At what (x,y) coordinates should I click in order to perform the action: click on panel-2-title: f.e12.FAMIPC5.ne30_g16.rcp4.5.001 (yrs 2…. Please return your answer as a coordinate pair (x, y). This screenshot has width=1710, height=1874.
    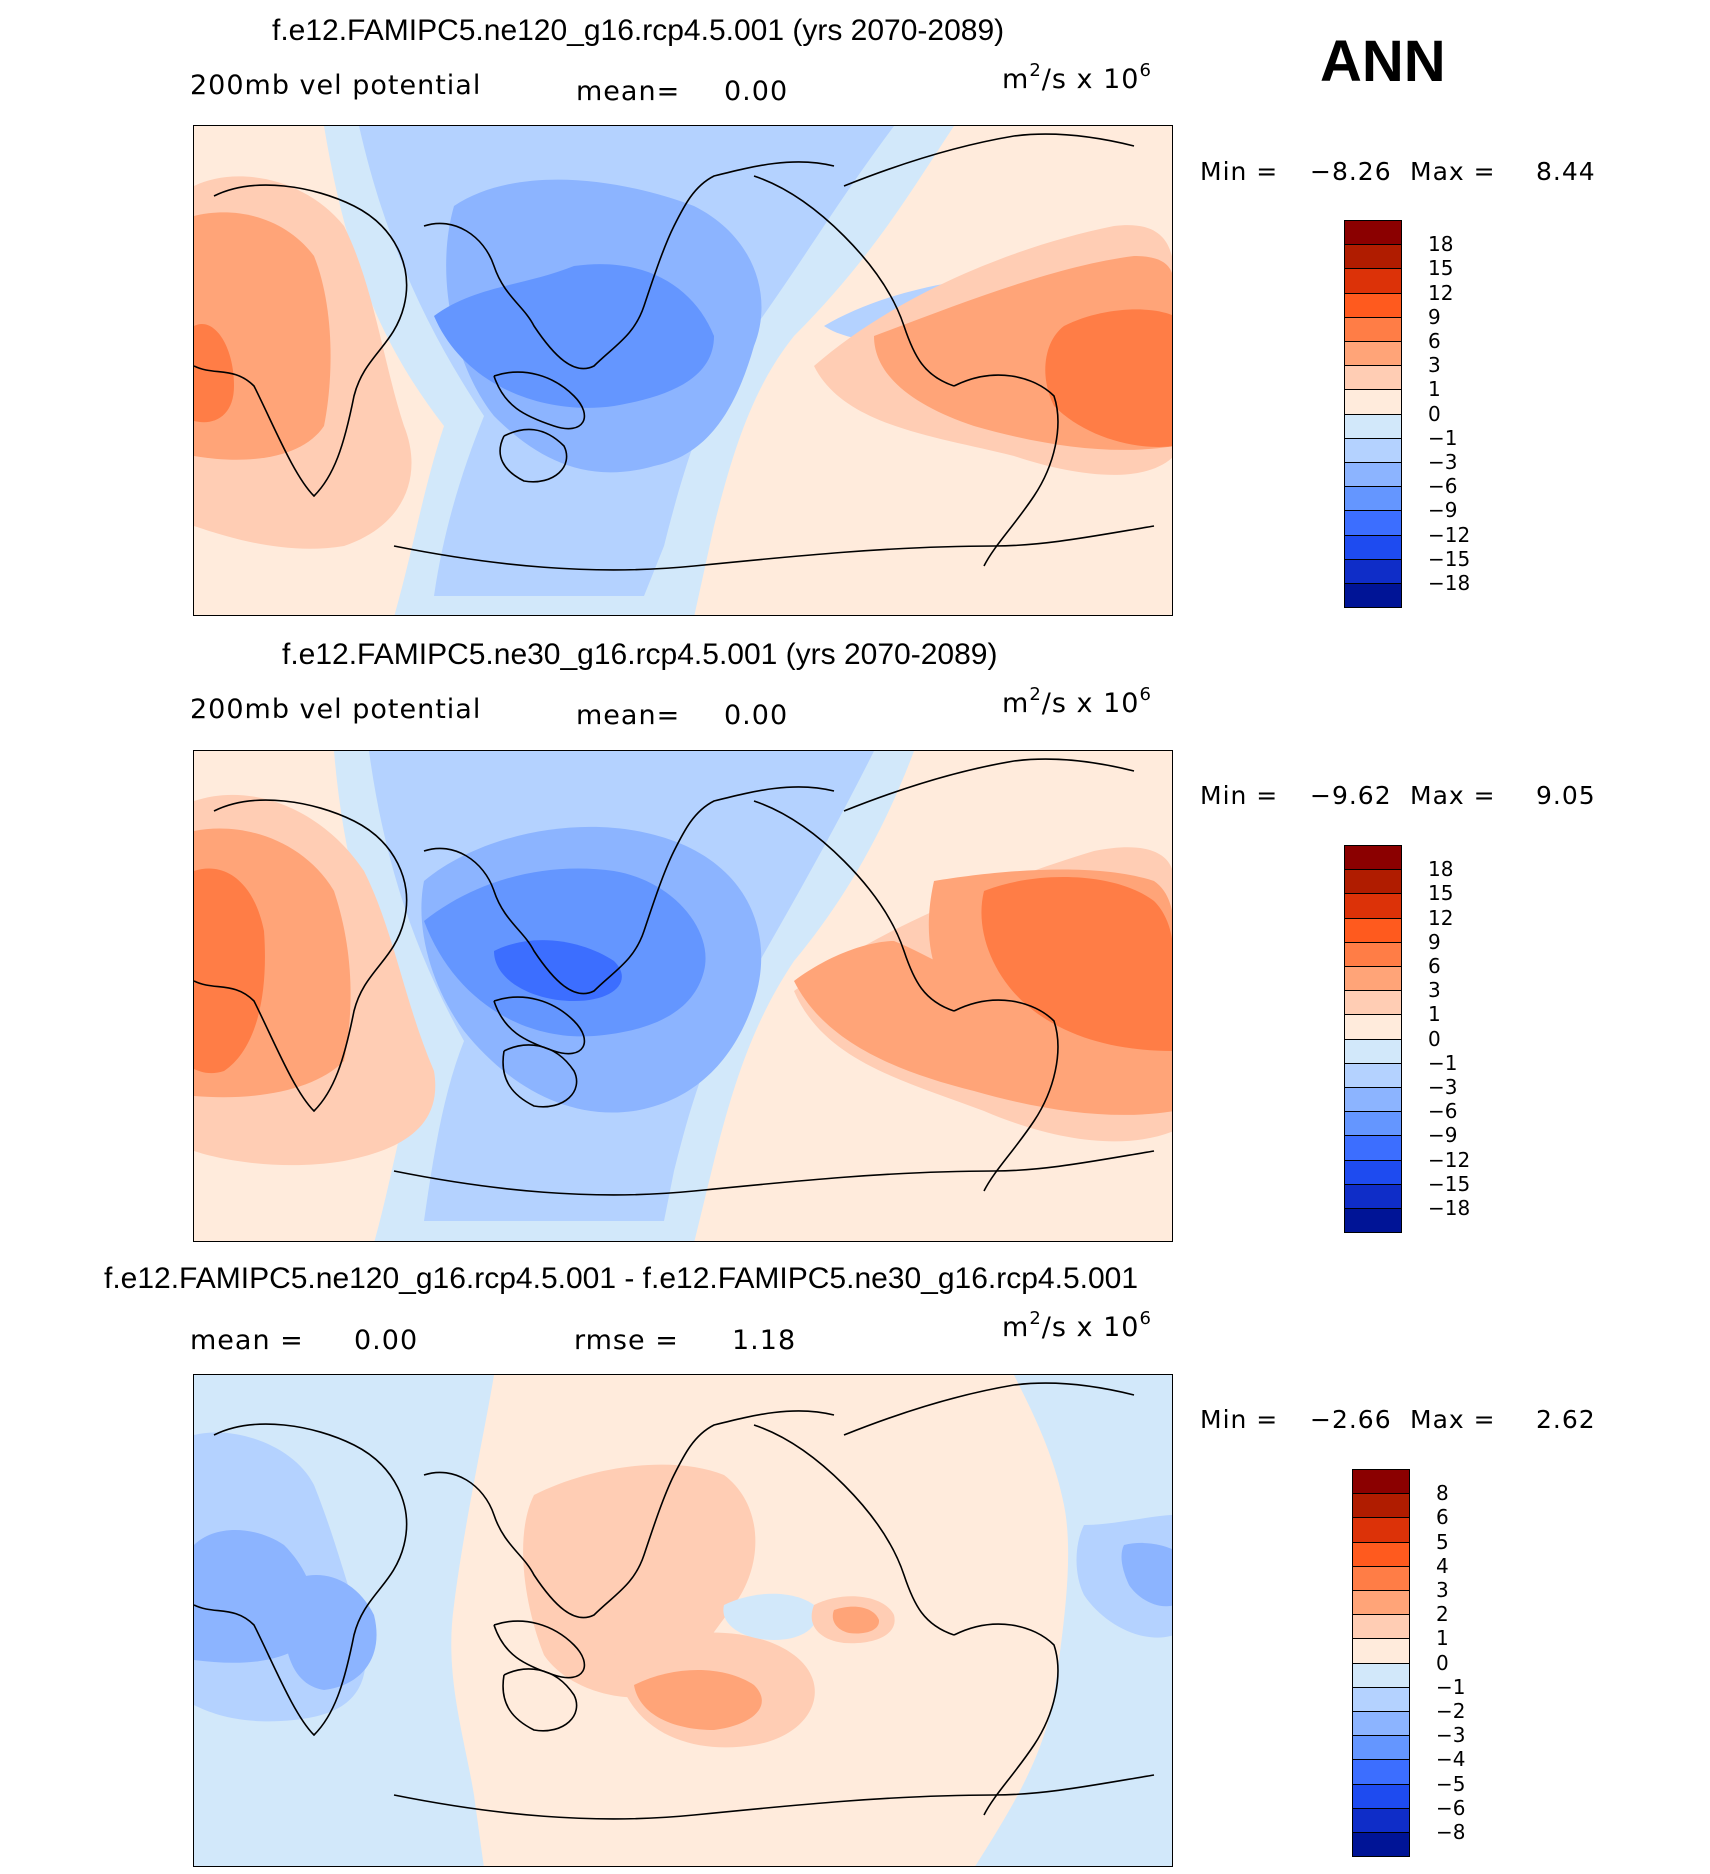
    Looking at the image, I should click on (640, 654).